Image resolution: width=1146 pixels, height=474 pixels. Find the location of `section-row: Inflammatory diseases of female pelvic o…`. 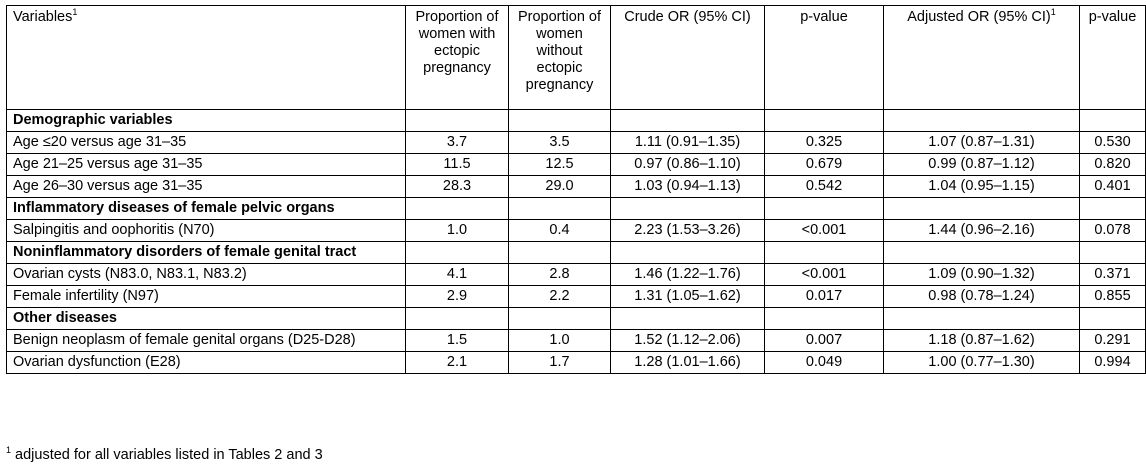

section-row: Inflammatory diseases of female pelvic o… is located at coordinates (576, 208).